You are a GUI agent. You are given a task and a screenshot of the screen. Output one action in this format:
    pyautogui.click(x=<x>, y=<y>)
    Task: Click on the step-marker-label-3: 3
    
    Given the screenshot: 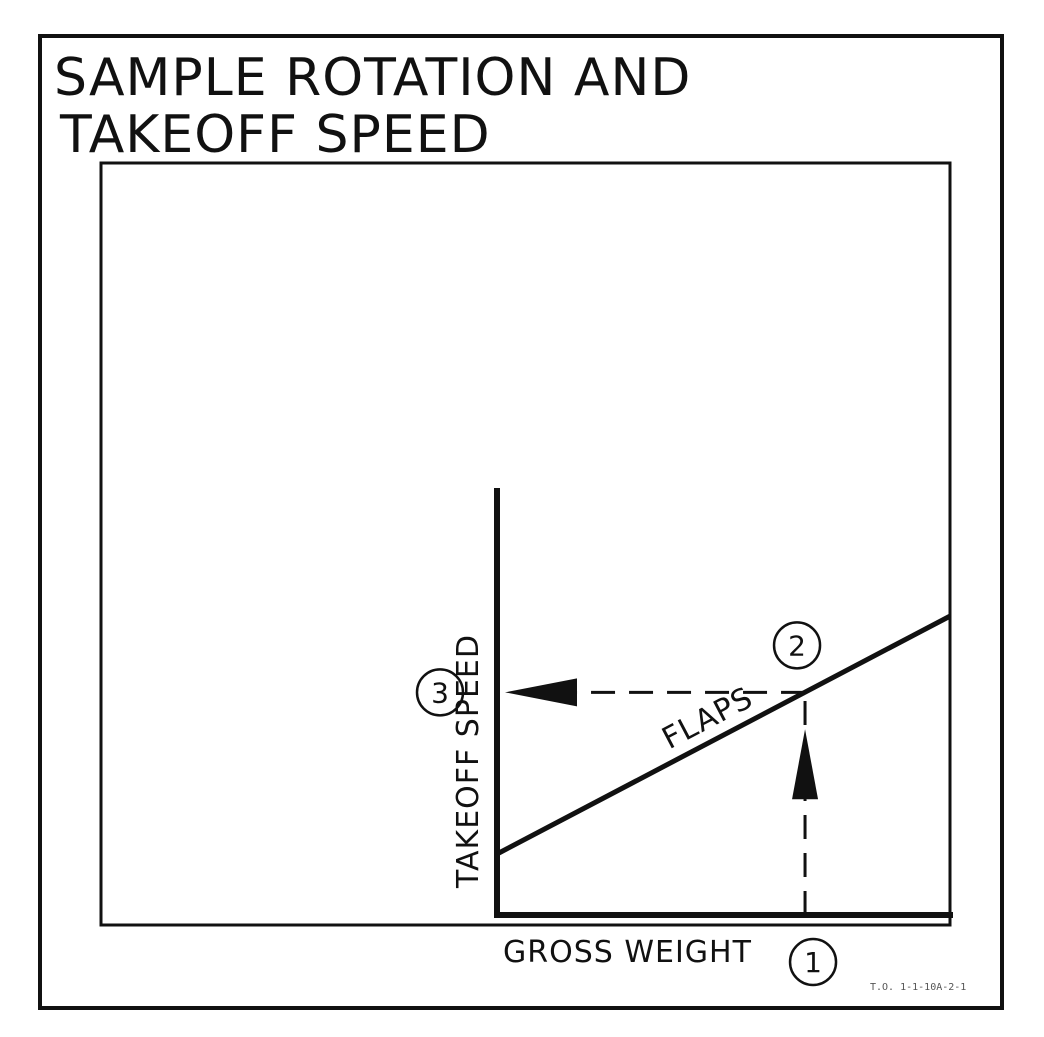 What is the action you would take?
    pyautogui.click(x=440, y=692)
    